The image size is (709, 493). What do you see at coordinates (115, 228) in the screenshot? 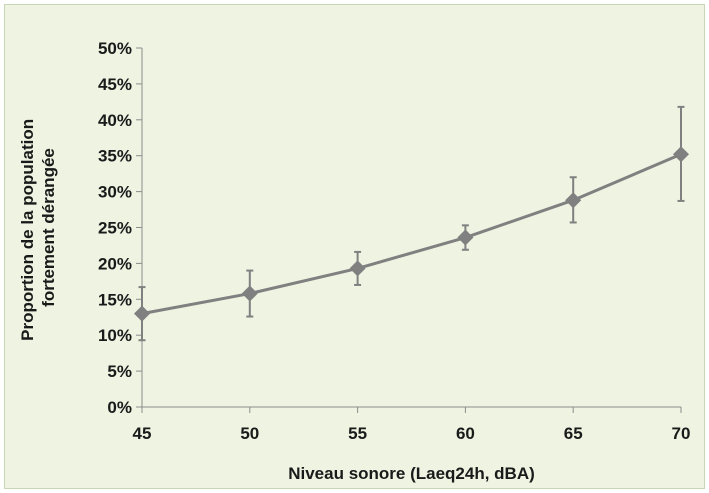
I see `y-tick-label: 25%` at bounding box center [115, 228].